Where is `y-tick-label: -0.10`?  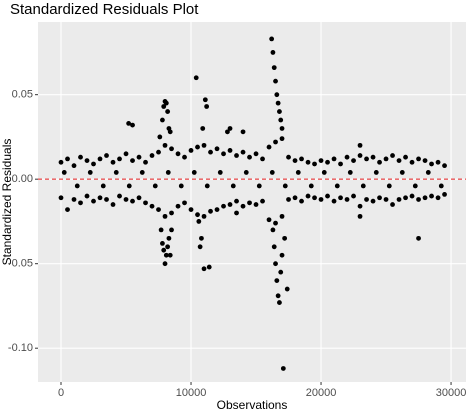
y-tick-label: -0.10 is located at coordinates (20, 348).